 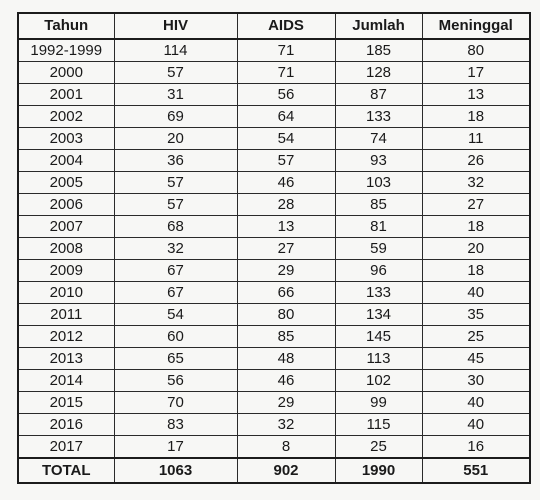 I want to click on table-row: 2006 57 28 85 27, so click(x=274, y=204).